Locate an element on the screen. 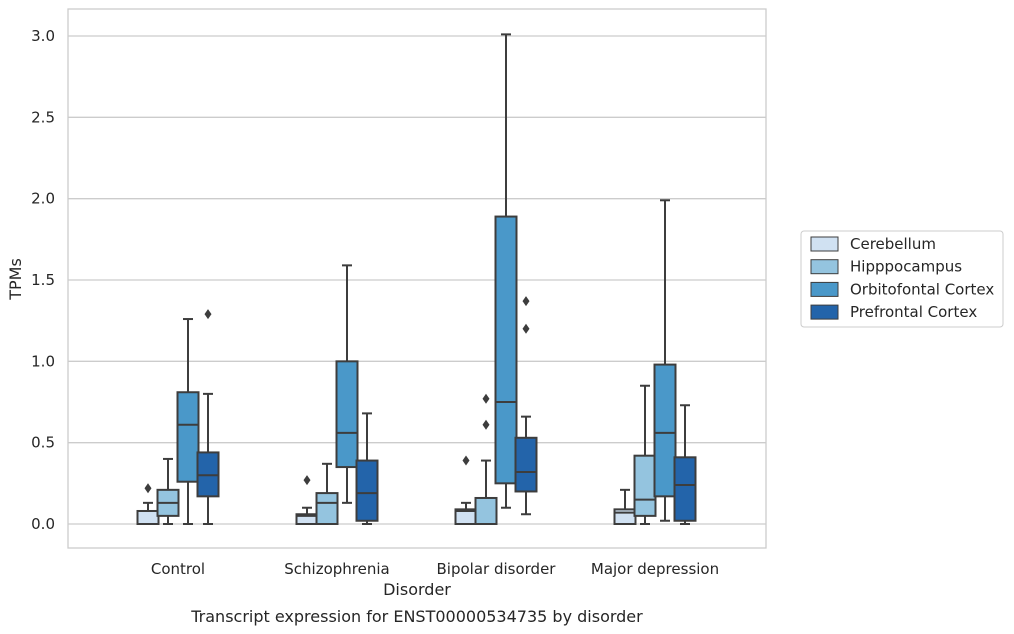 This screenshot has width=1014, height=634. legend-frame is located at coordinates (902, 279).